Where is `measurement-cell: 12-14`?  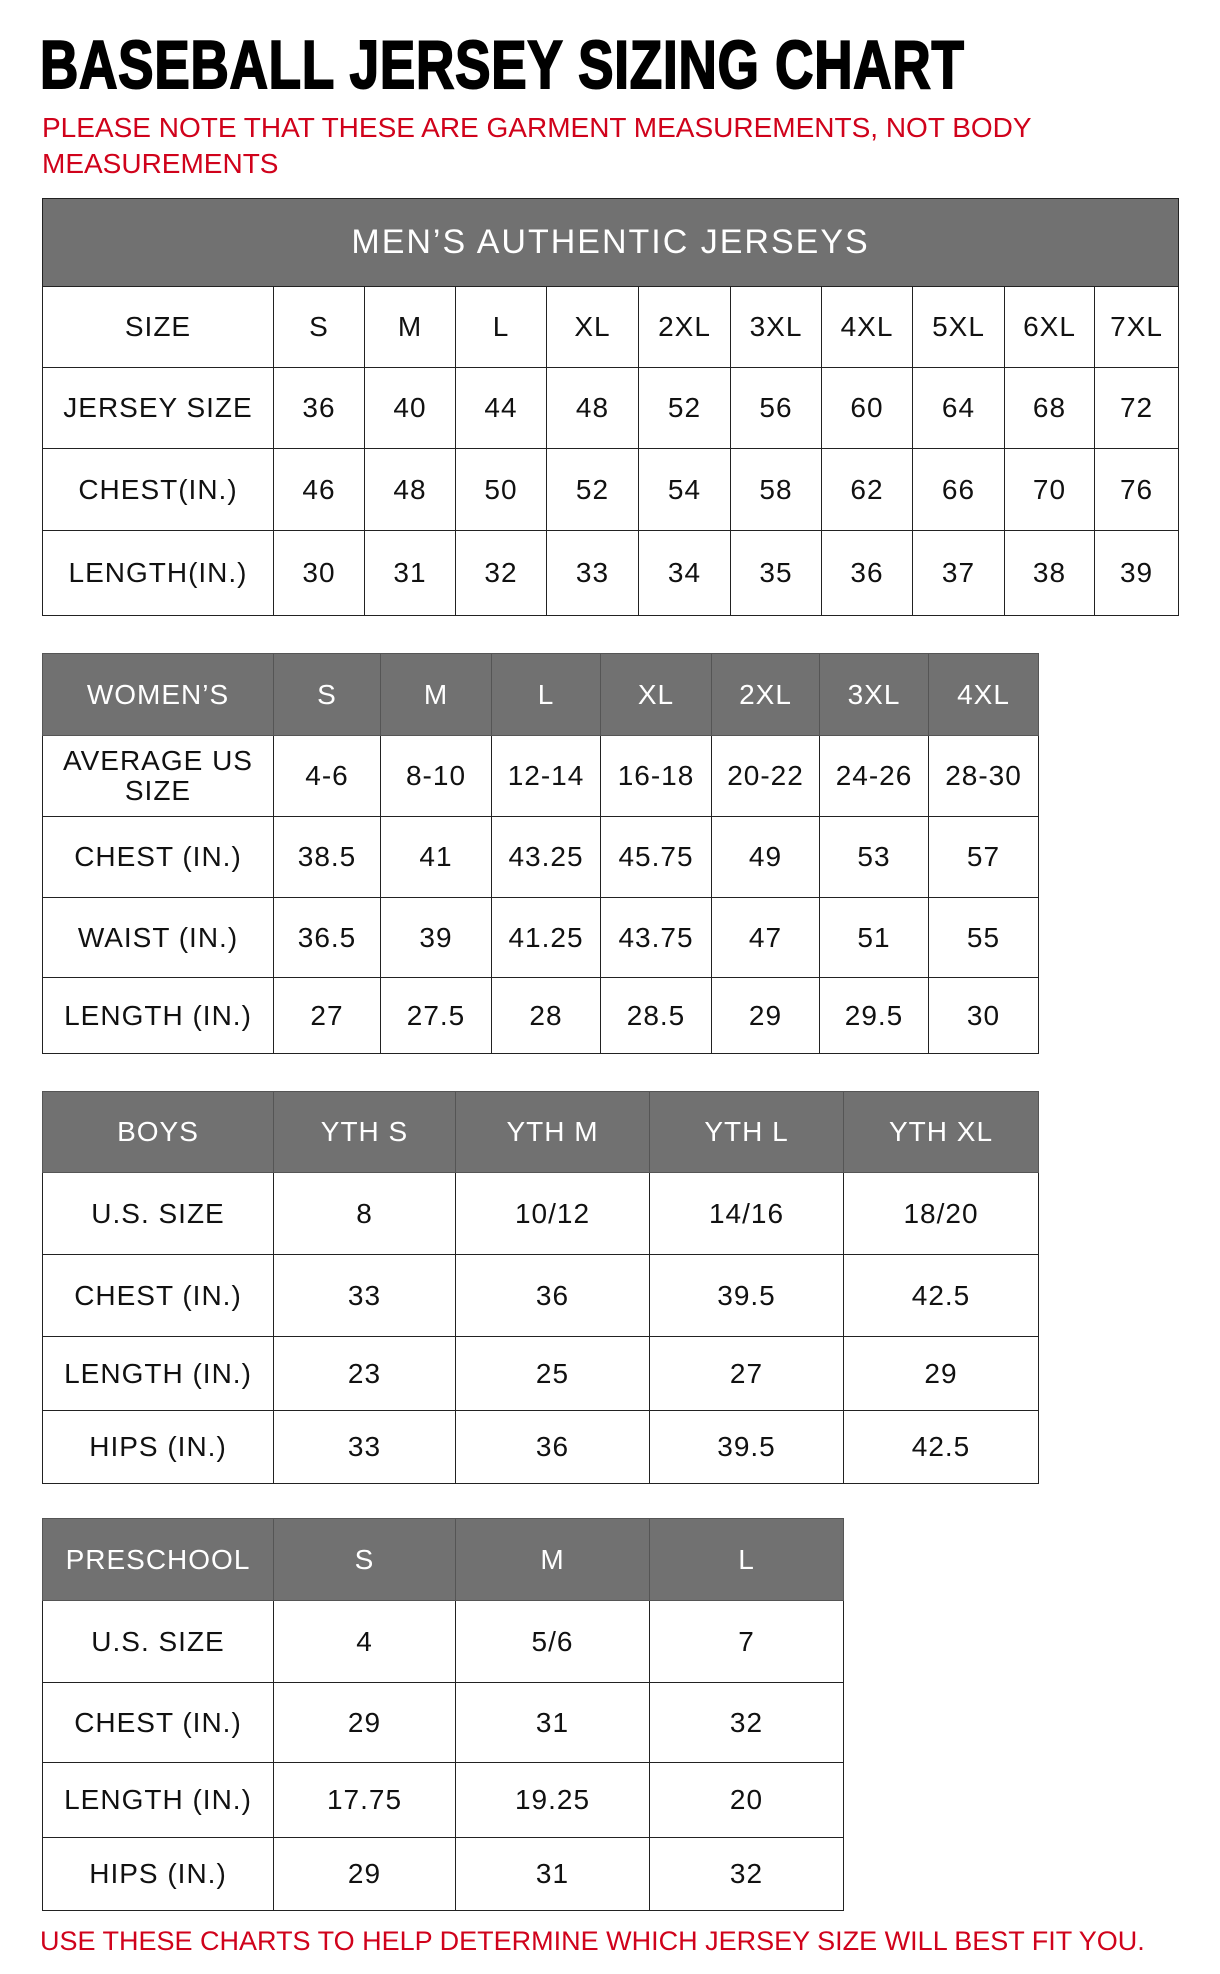
measurement-cell: 12-14 is located at coordinates (546, 776).